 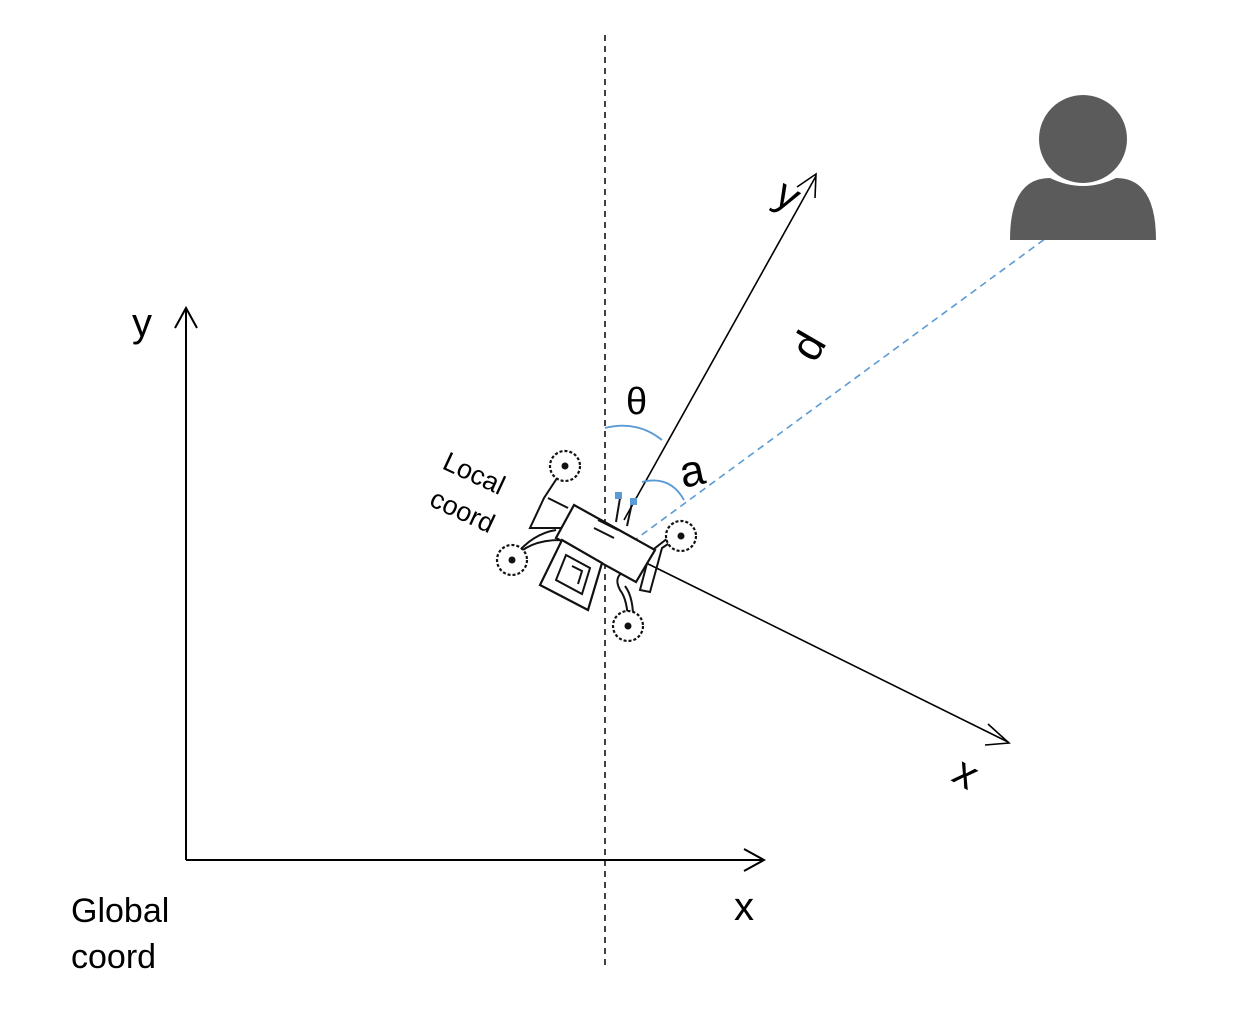 I want to click on global-x-arrowhead, so click(x=755, y=860).